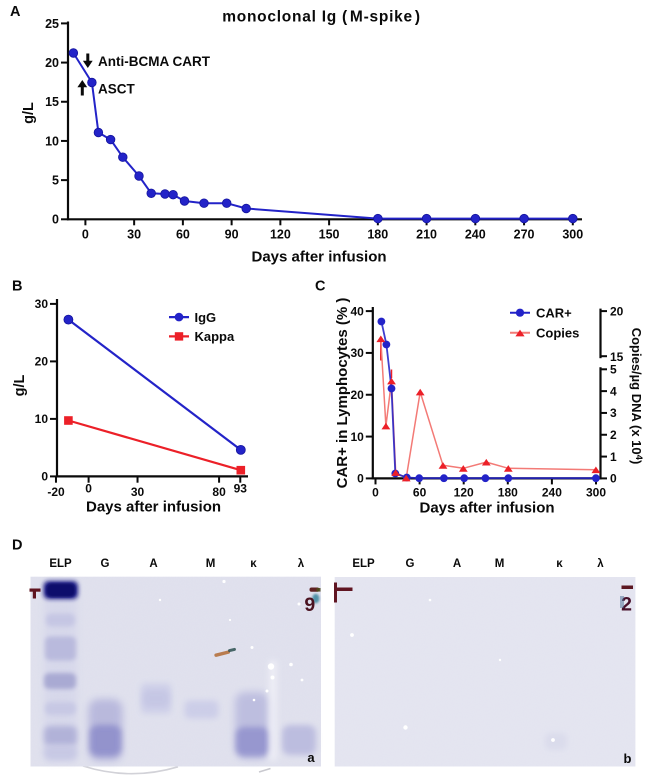 This screenshot has height=775, width=651. Describe the element at coordinates (342, 393) in the screenshot. I see `svg-text: CAR+ in Lymphocytes (% )` at that location.